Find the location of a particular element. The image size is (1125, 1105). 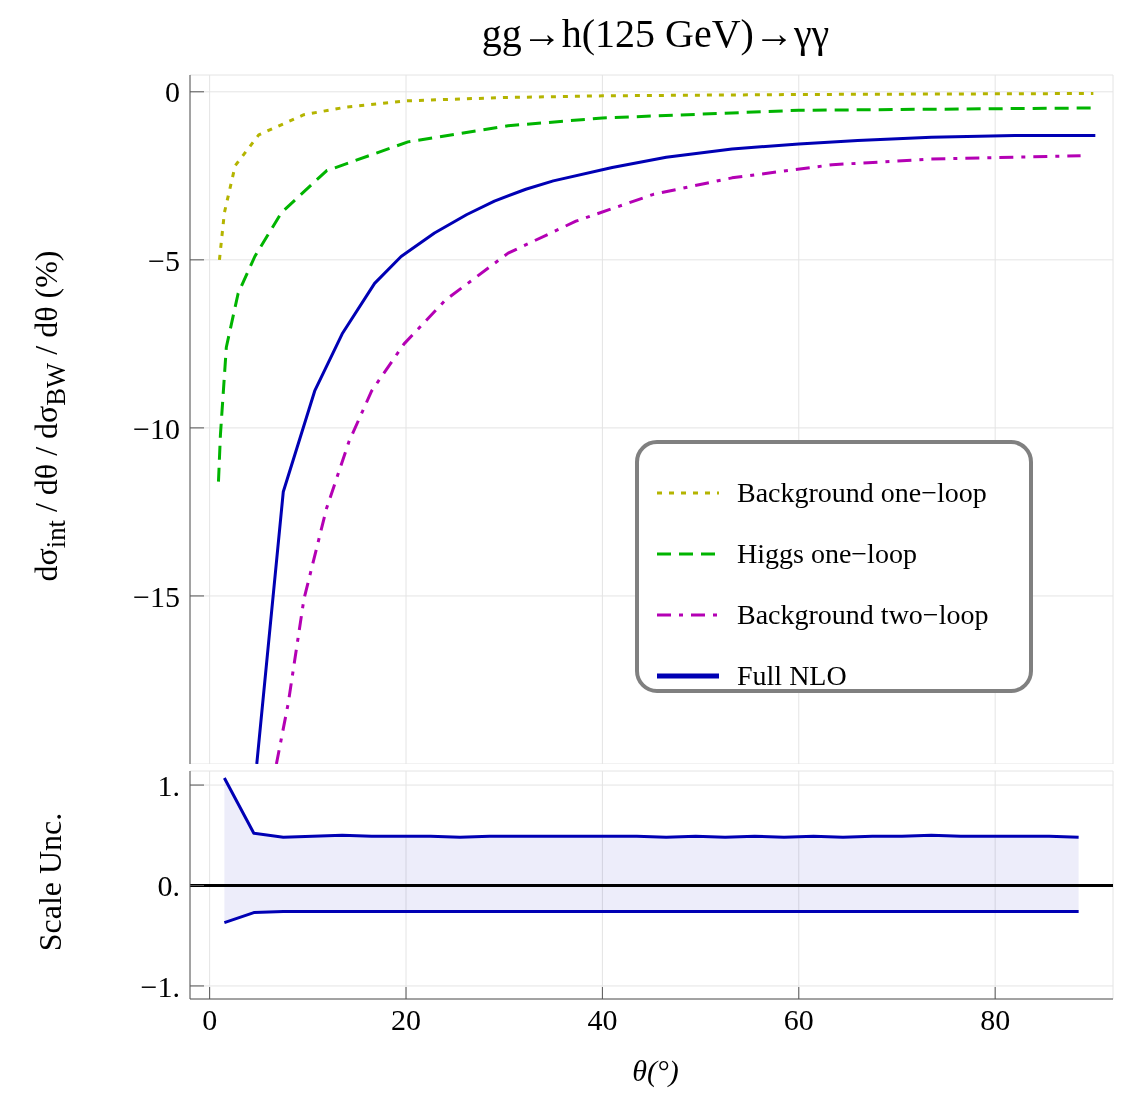

x-axis-title: θ(°) is located at coordinates (655, 1071).